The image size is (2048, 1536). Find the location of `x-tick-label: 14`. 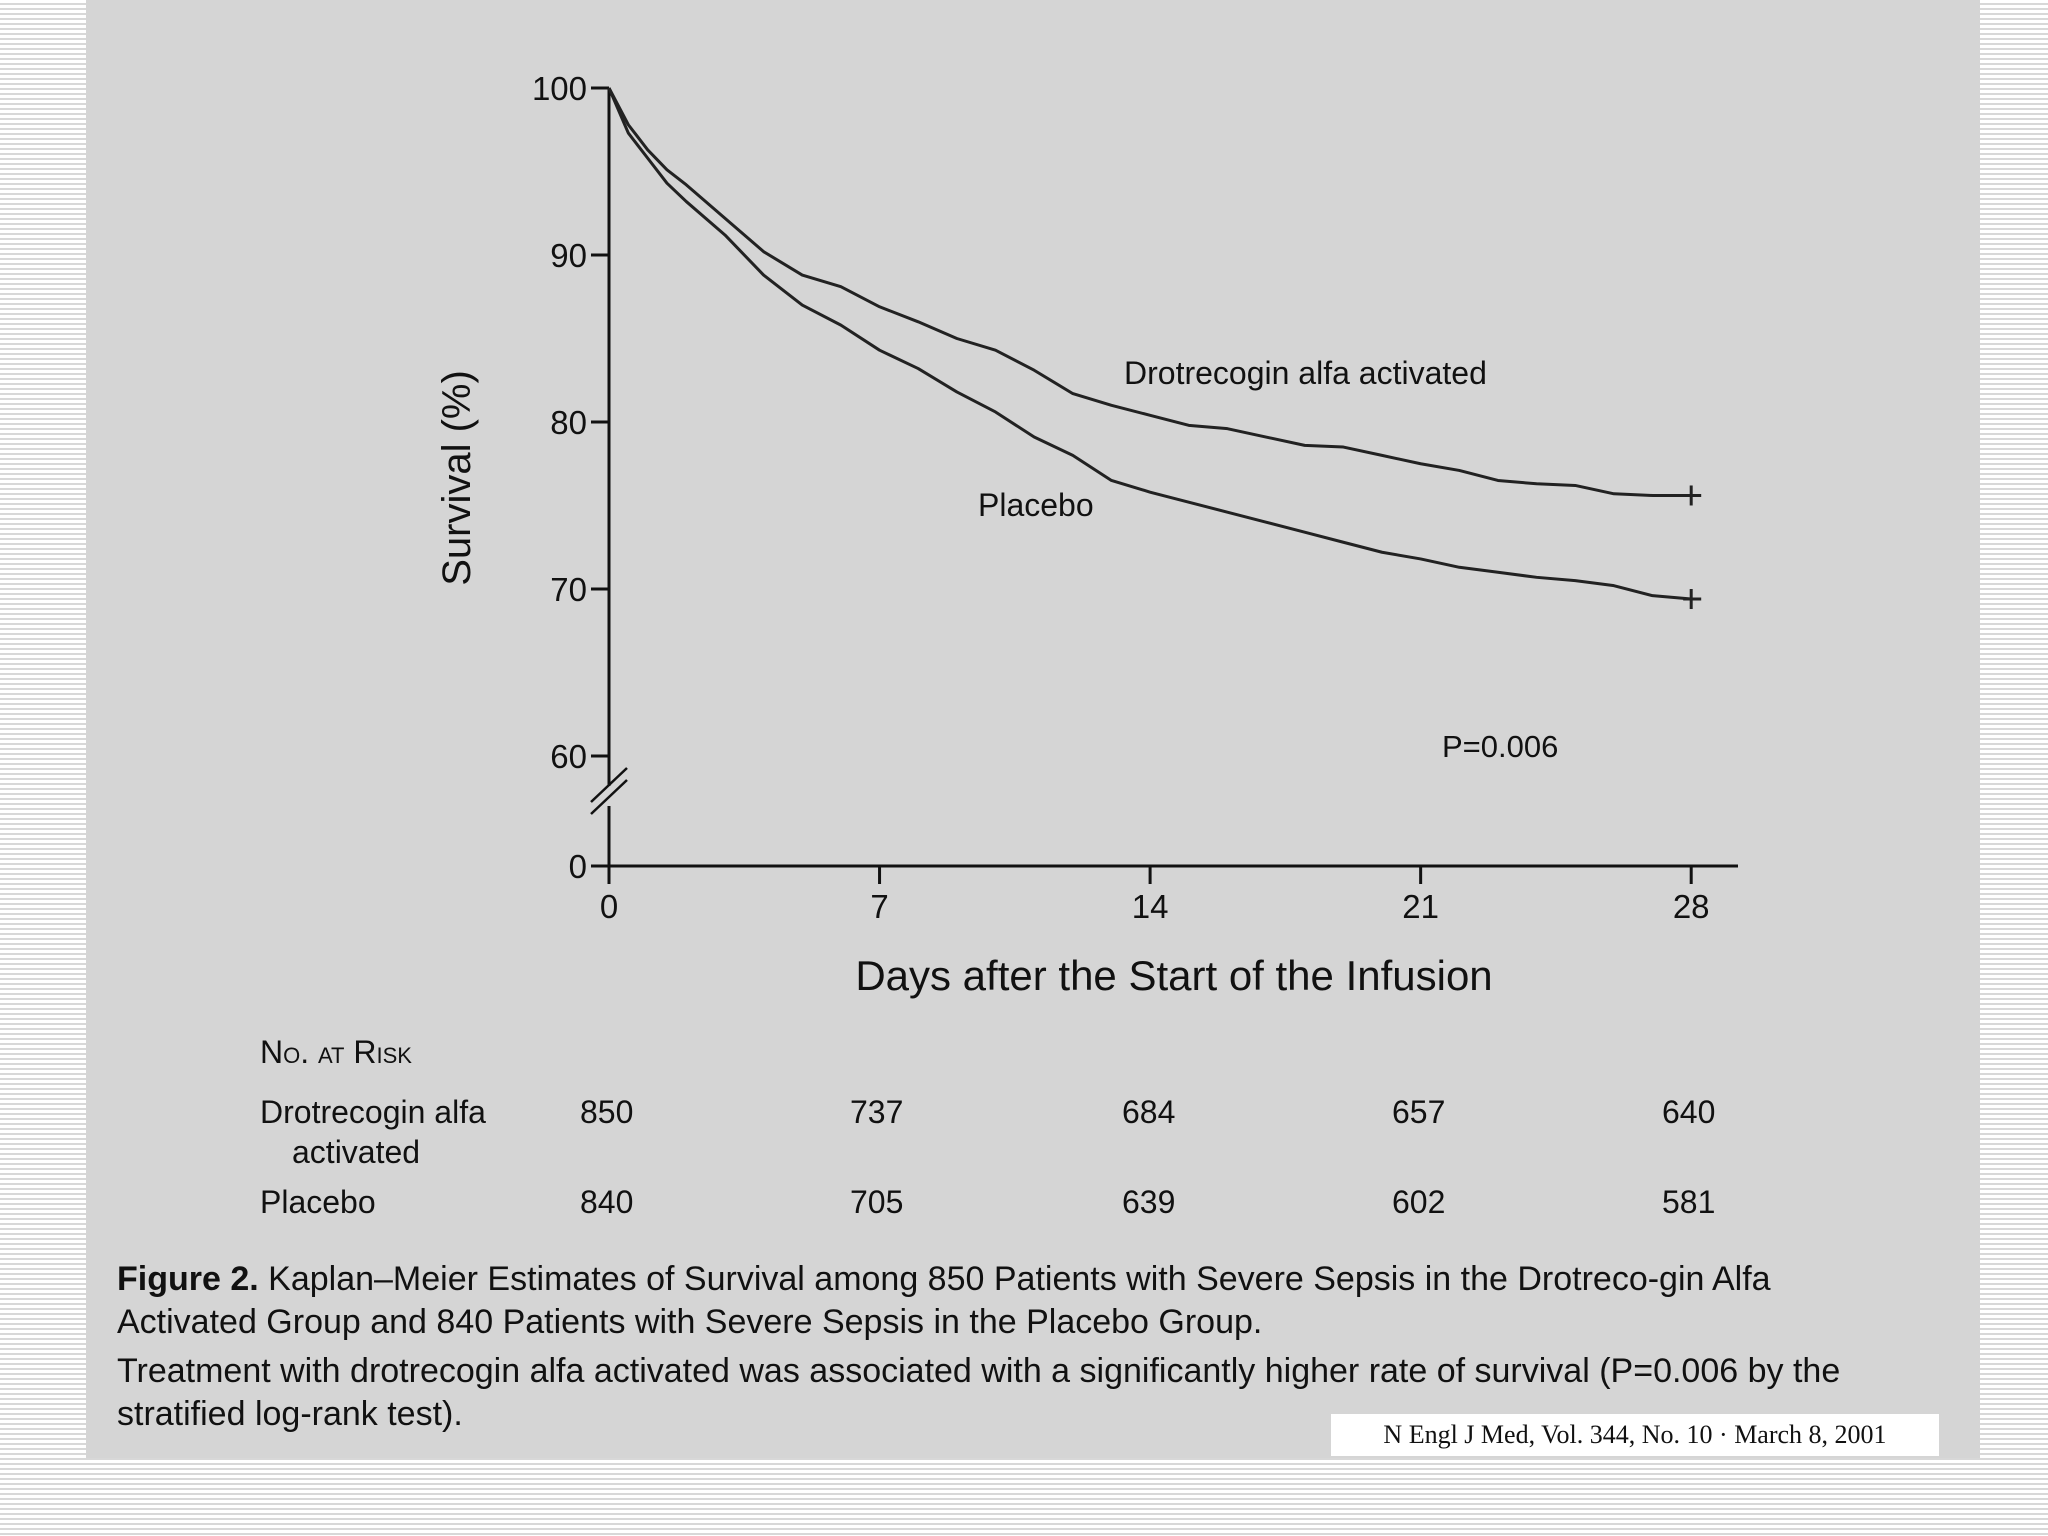

x-tick-label: 14 is located at coordinates (1150, 906).